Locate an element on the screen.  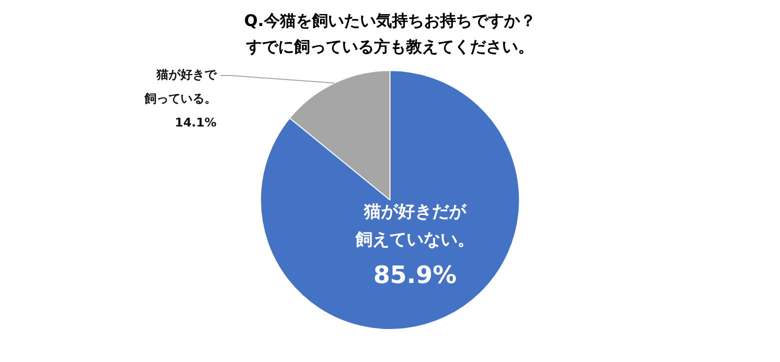
slice-label: 猫が好きだが飼えていない。 is located at coordinates (414, 226).